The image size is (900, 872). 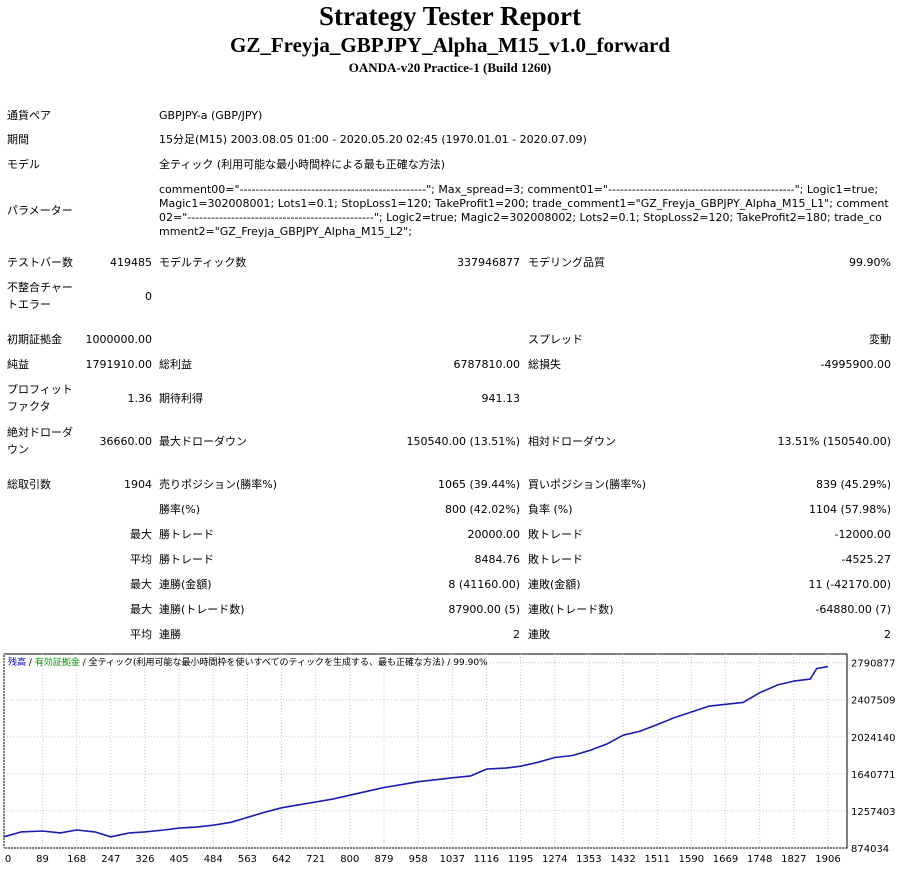 I want to click on x-tick-label: 1116, so click(x=486, y=859).